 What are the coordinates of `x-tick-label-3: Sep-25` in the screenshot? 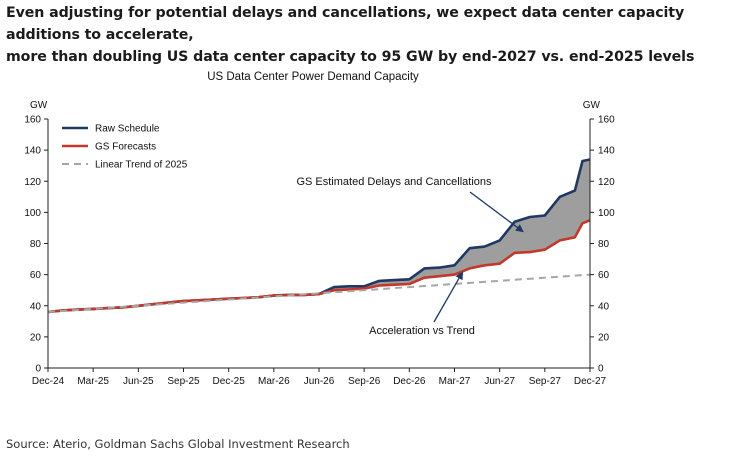 It's located at (183, 381).